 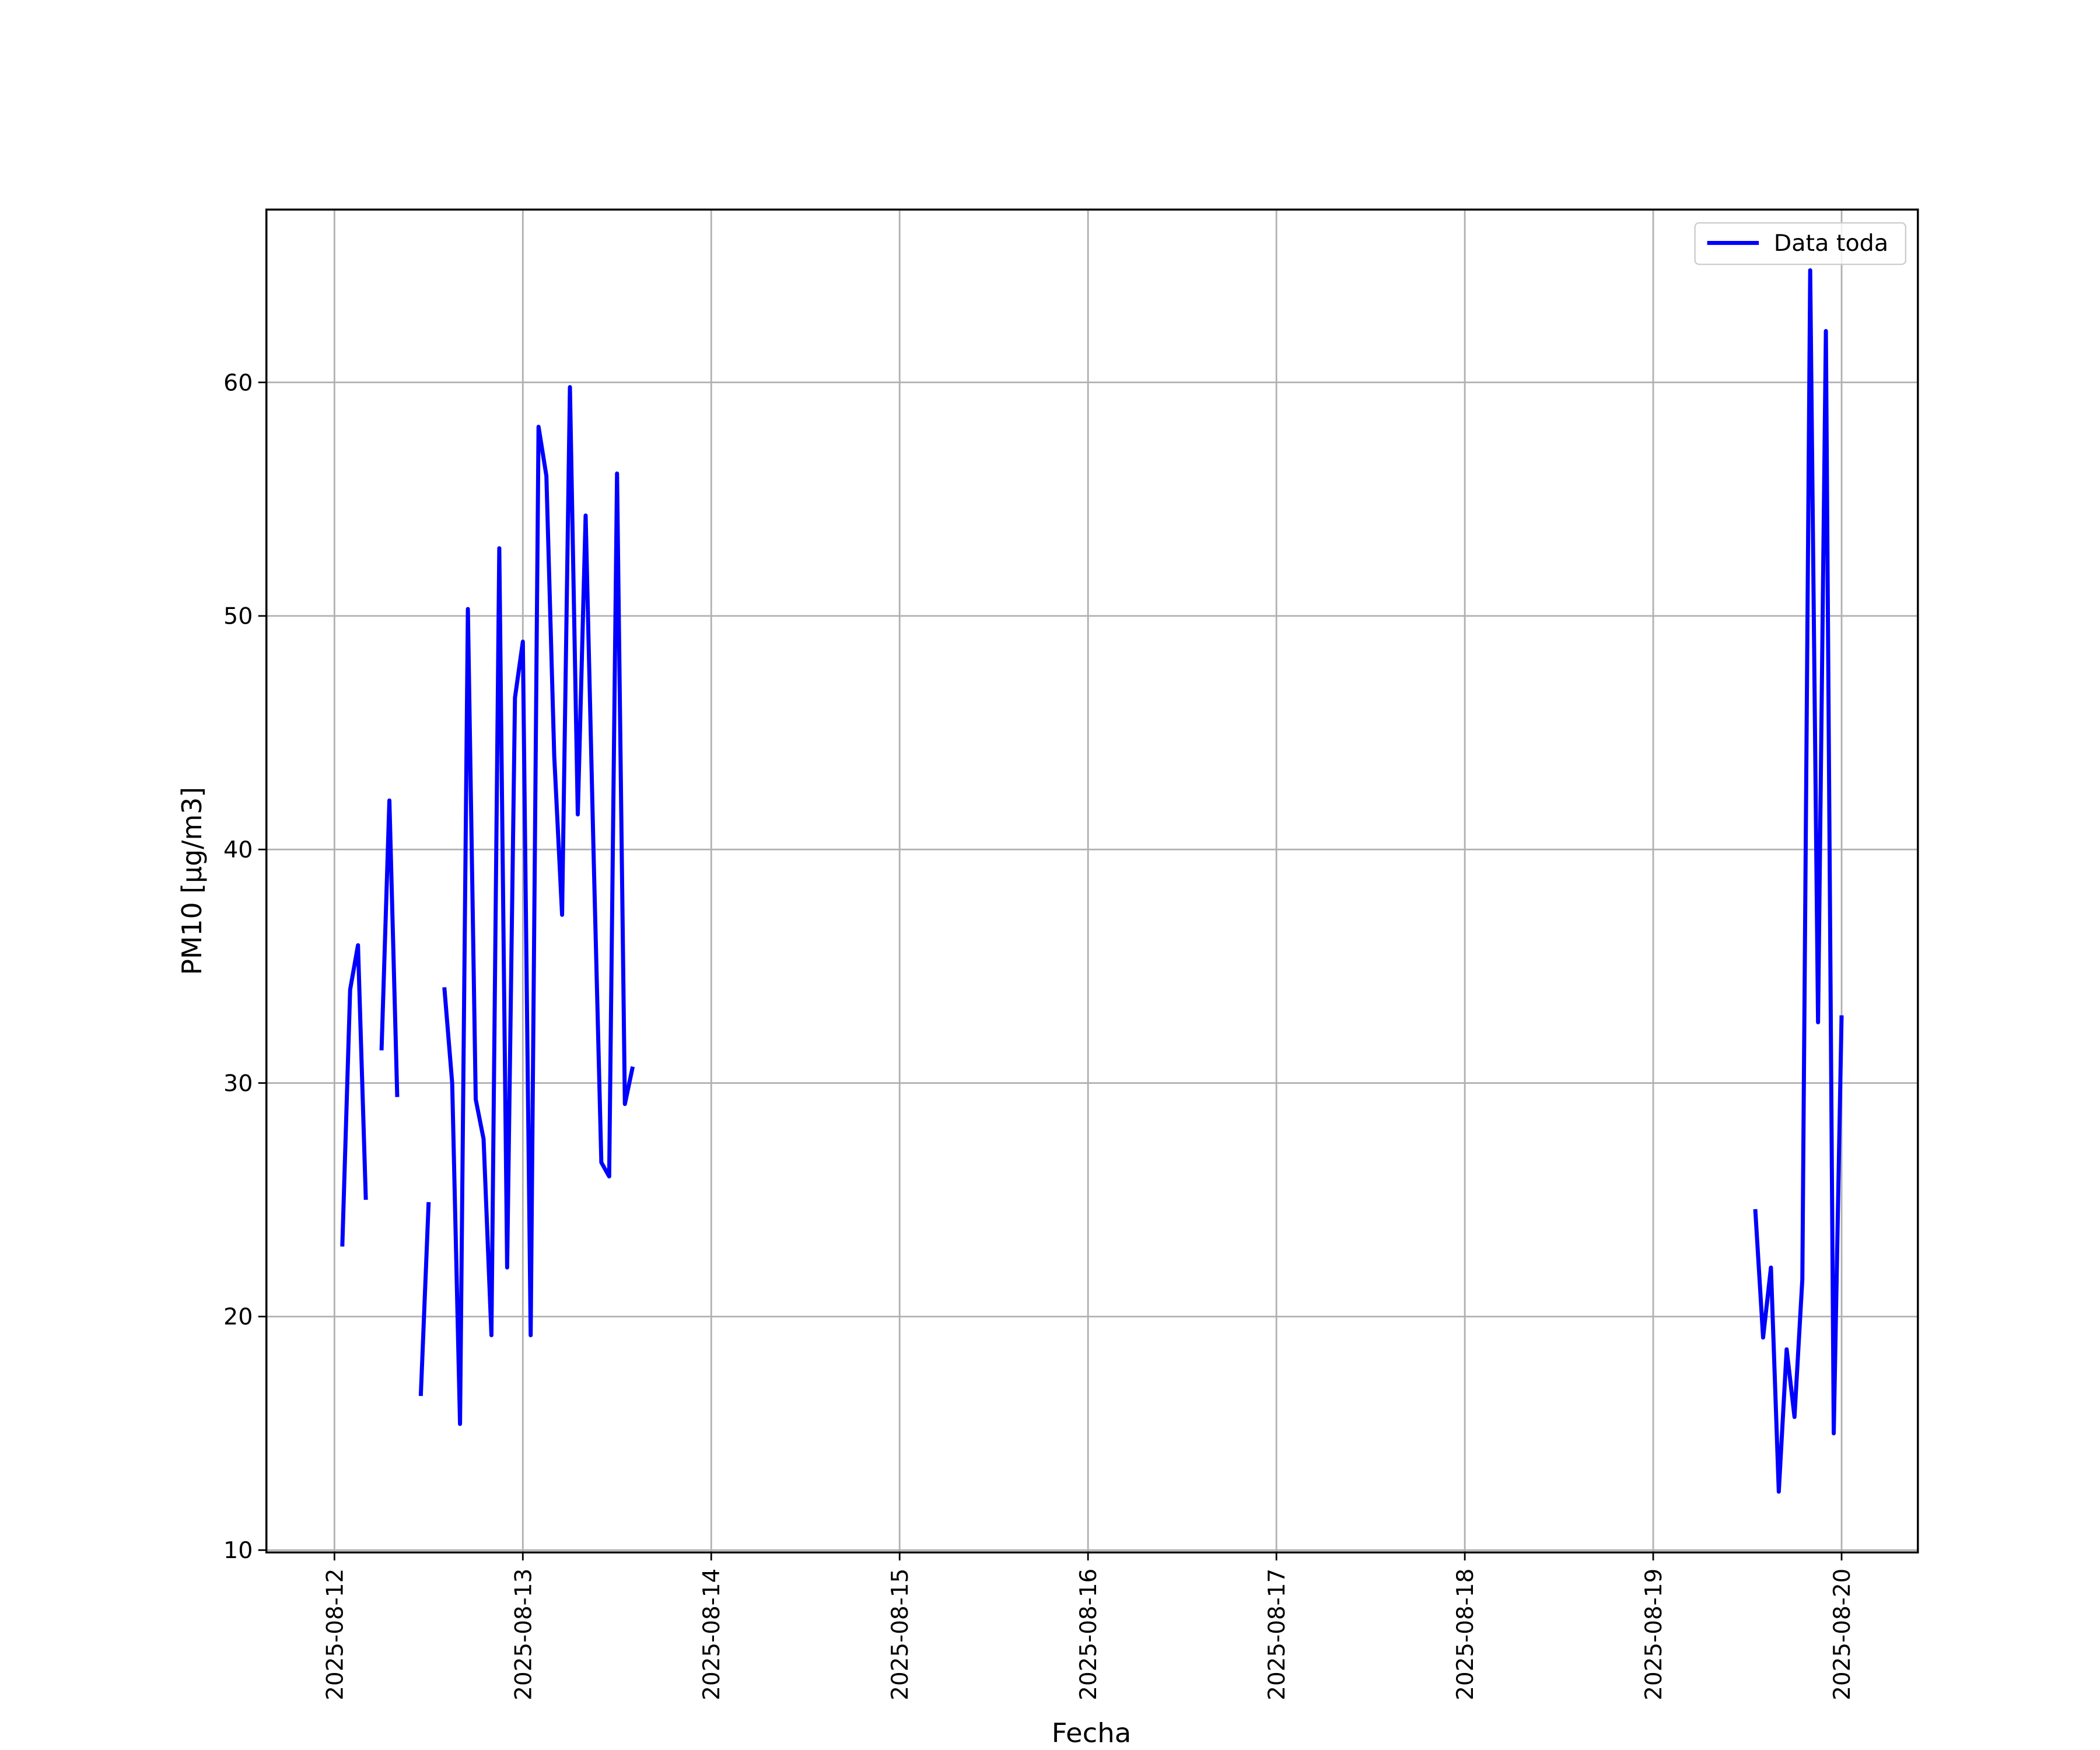 What do you see at coordinates (238, 1317) in the screenshot?
I see `y-tick-label: 20` at bounding box center [238, 1317].